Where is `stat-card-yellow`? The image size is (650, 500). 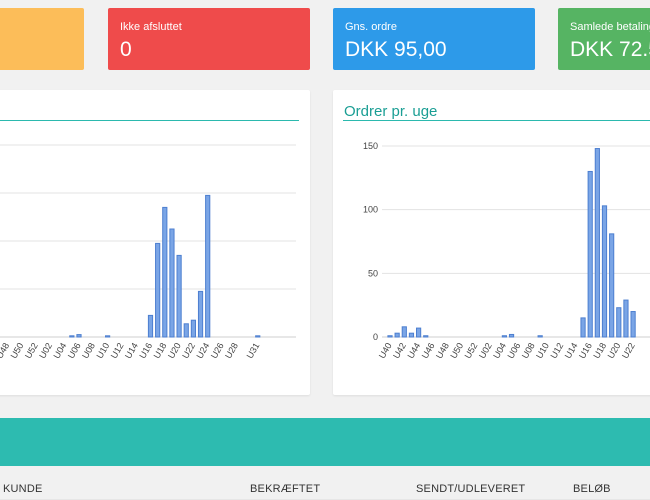
stat-card-yellow is located at coordinates (42, 39).